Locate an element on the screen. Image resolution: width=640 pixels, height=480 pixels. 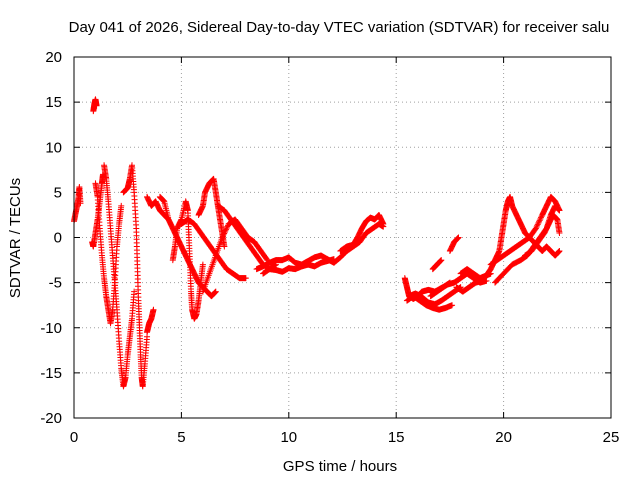
series-s13 is located at coordinates (235, 255).